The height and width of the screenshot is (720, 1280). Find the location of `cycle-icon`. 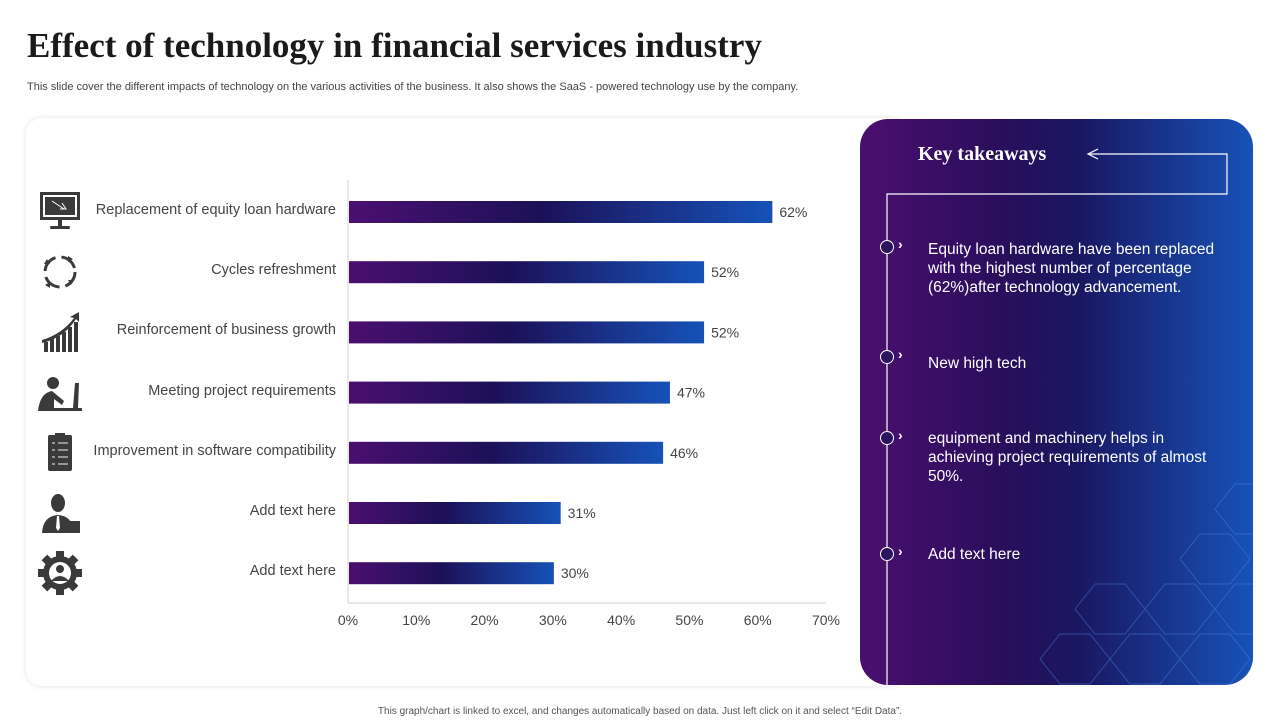

cycle-icon is located at coordinates (60, 272).